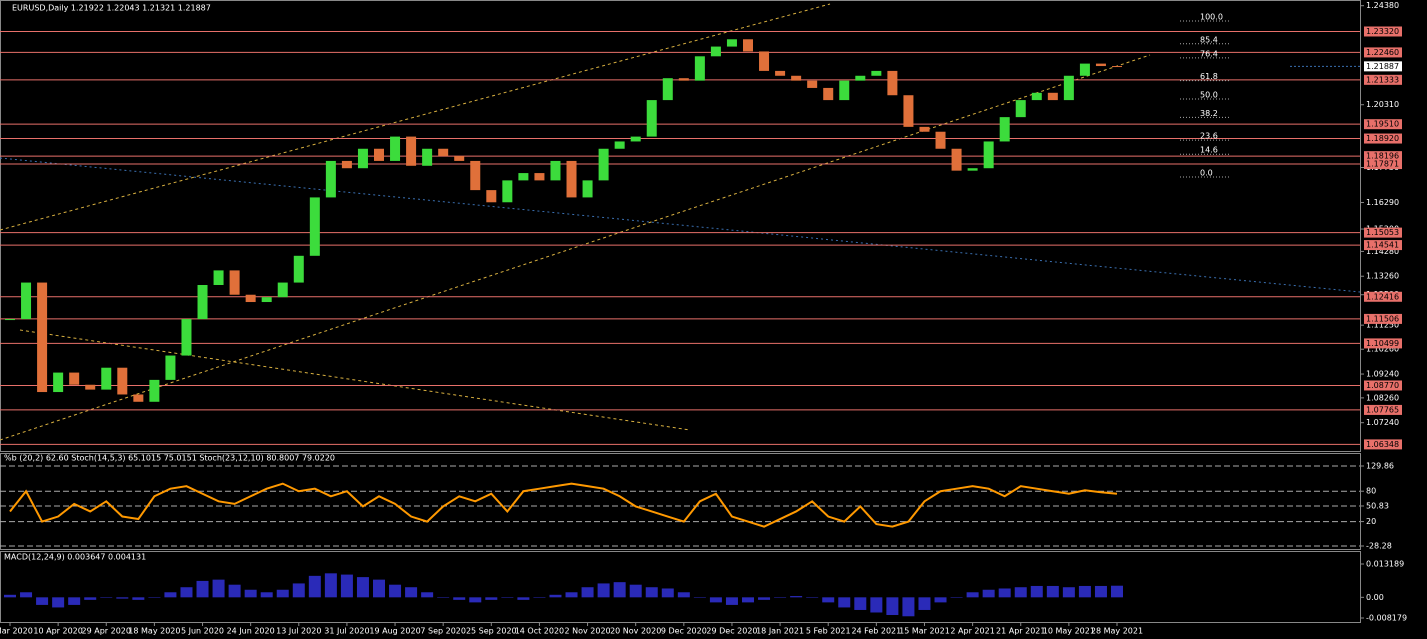 The image size is (1427, 639). I want to click on y-tick-label: 0.013189, so click(1385, 564).